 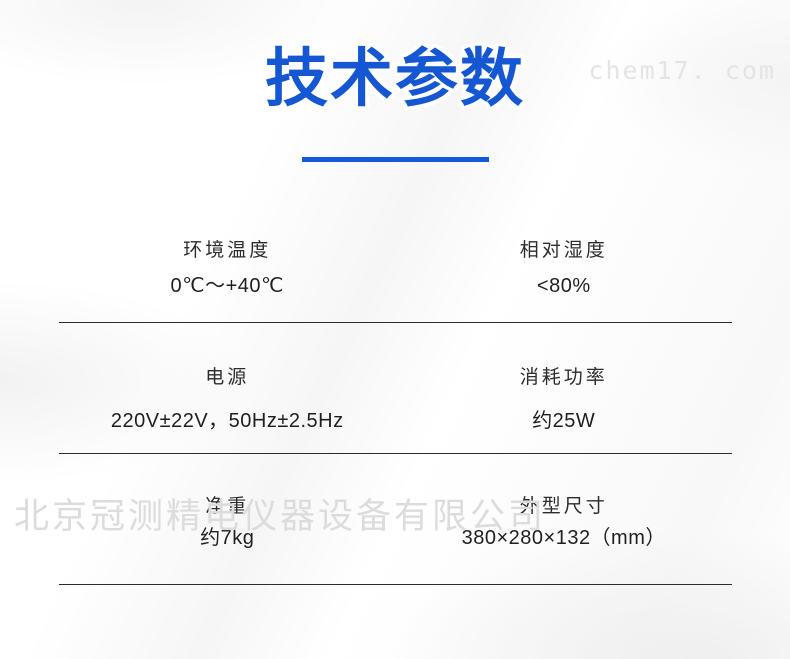 What do you see at coordinates (564, 420) in the screenshot?
I see `spec-value: 约25W` at bounding box center [564, 420].